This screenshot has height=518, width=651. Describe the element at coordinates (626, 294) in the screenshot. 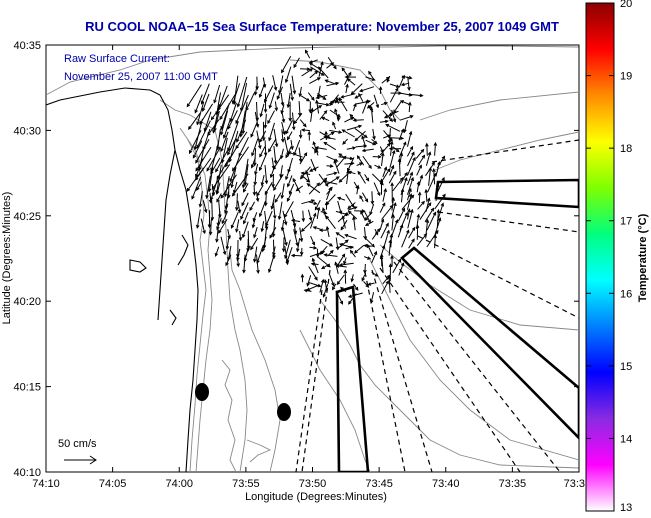

I see `colorbar-tick-label: 16` at that location.